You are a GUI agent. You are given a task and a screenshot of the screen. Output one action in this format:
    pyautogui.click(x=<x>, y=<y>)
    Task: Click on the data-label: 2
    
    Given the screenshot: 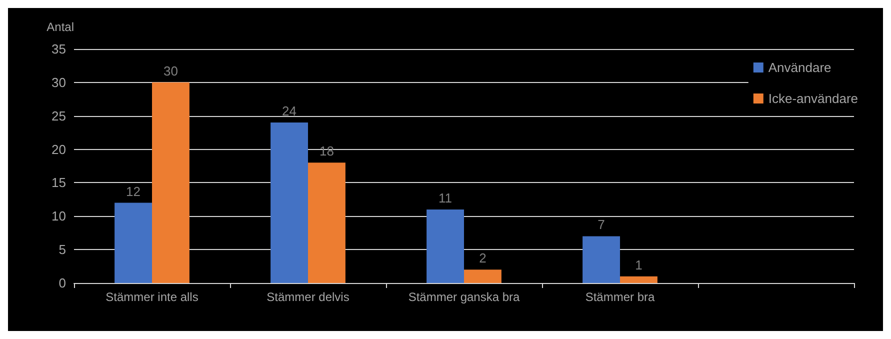 What is the action you would take?
    pyautogui.click(x=482, y=258)
    